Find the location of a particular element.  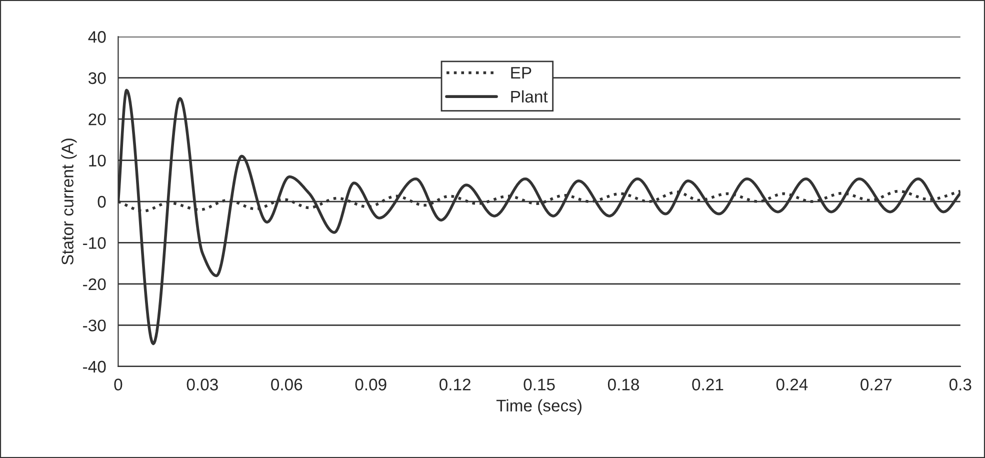

x-tick-label: 0.12 is located at coordinates (455, 384).